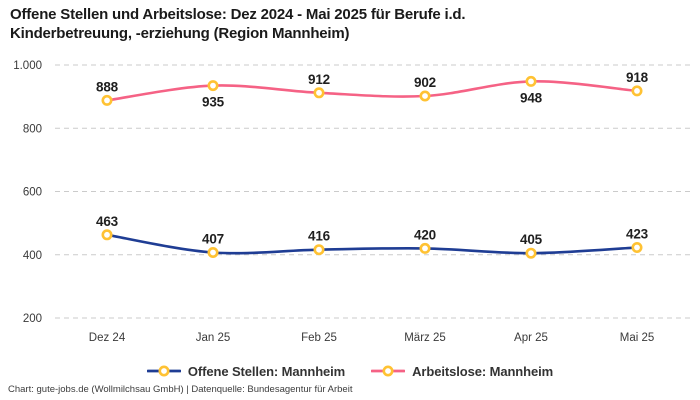  Describe the element at coordinates (531, 97) in the screenshot. I see `data-point-label: 948` at that location.